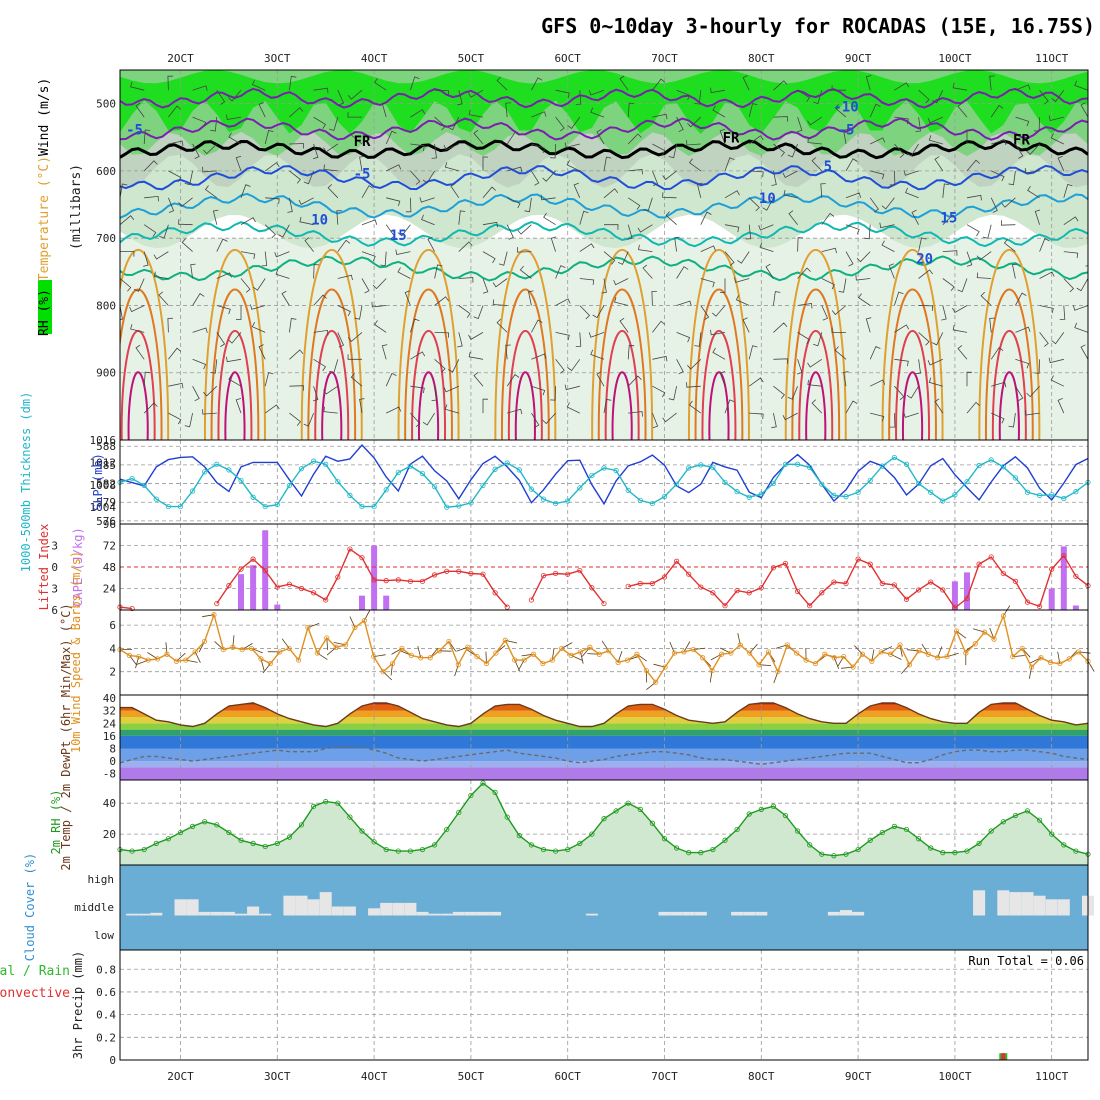 This screenshot has height=1100, width=1100. What do you see at coordinates (106, 238) in the screenshot?
I see `pressure-tick-label: 700` at bounding box center [106, 238].